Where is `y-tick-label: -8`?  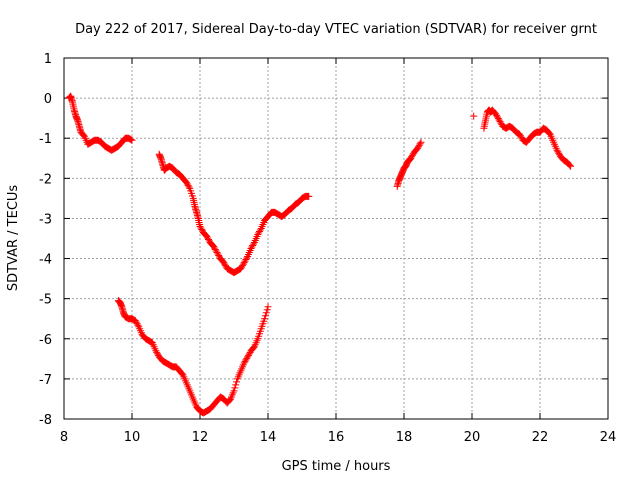 y-tick-label: -8 is located at coordinates (45, 420).